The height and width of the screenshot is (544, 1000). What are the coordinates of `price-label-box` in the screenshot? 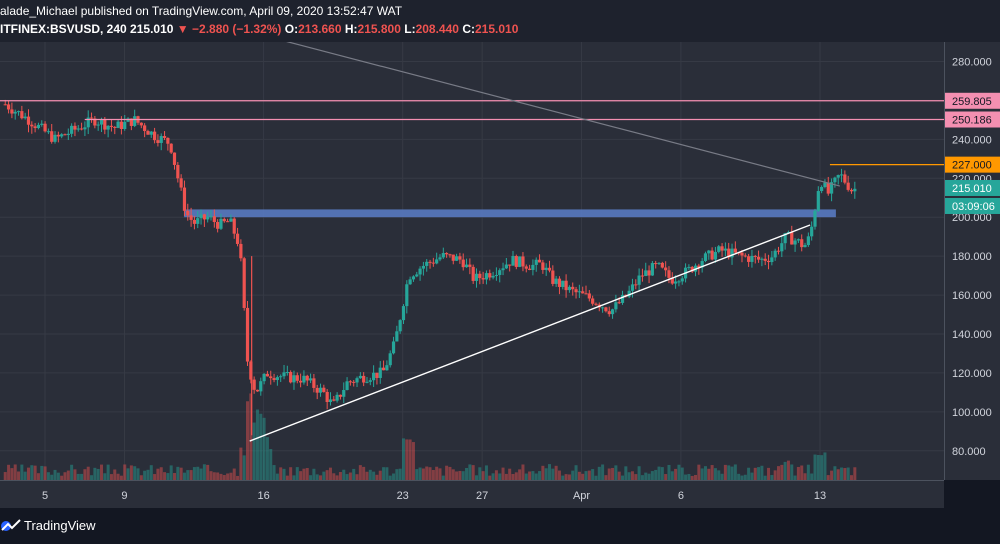 It's located at (972, 187).